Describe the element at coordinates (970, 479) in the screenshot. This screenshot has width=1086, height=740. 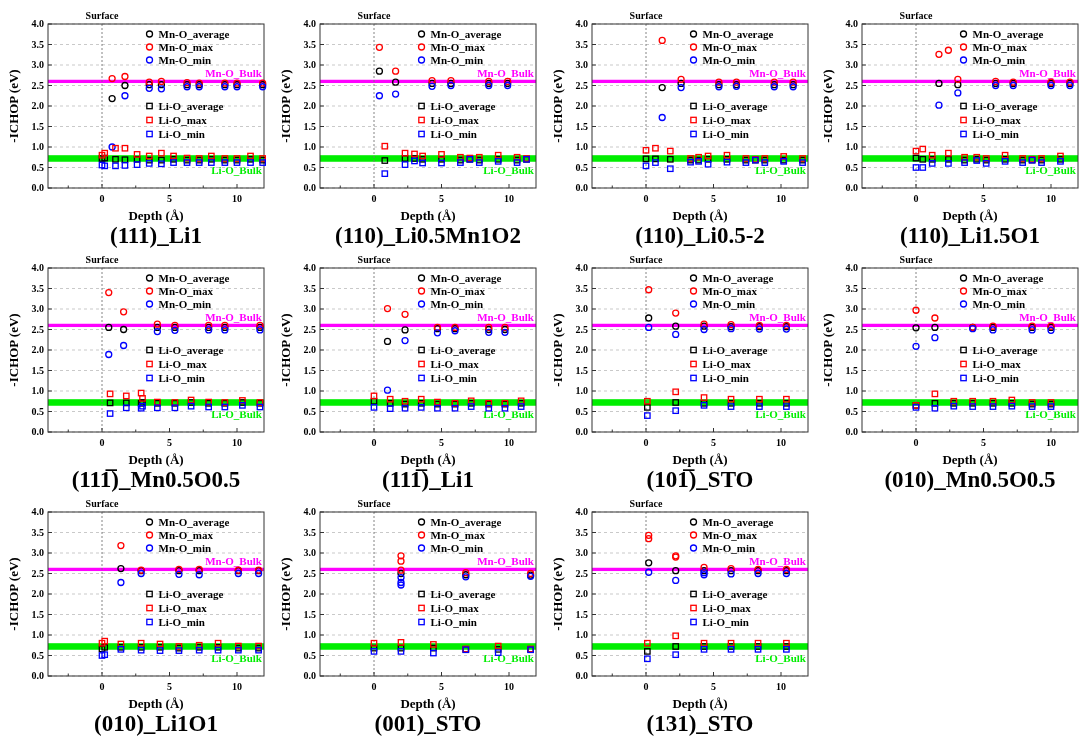
I see `text: (010)_Mn0.5O0.5` at that location.